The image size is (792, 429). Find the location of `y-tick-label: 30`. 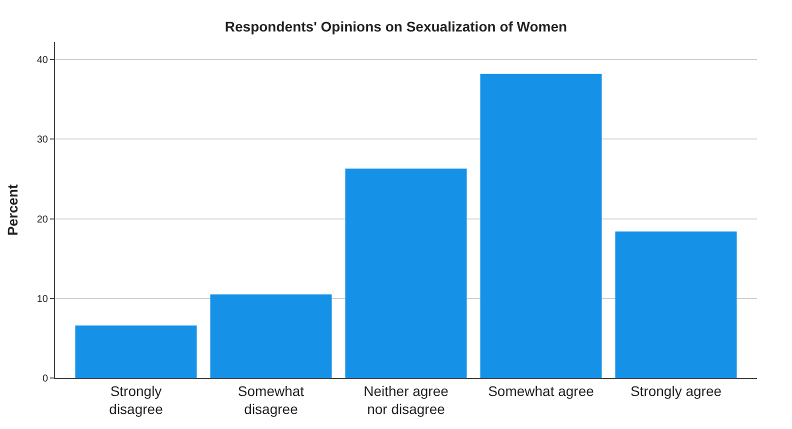

y-tick-label: 30 is located at coordinates (42, 140).